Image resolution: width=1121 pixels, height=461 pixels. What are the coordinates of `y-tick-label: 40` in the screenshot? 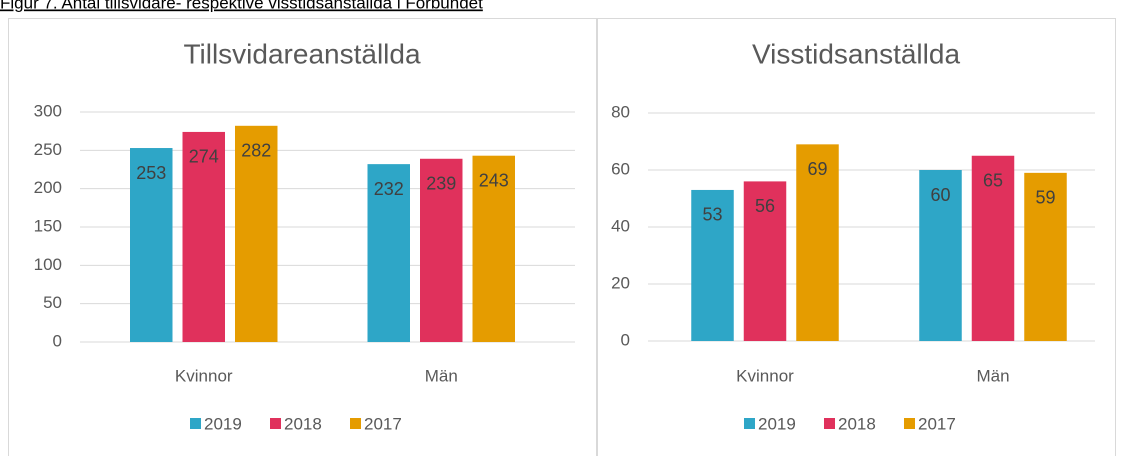 It's located at (620, 225).